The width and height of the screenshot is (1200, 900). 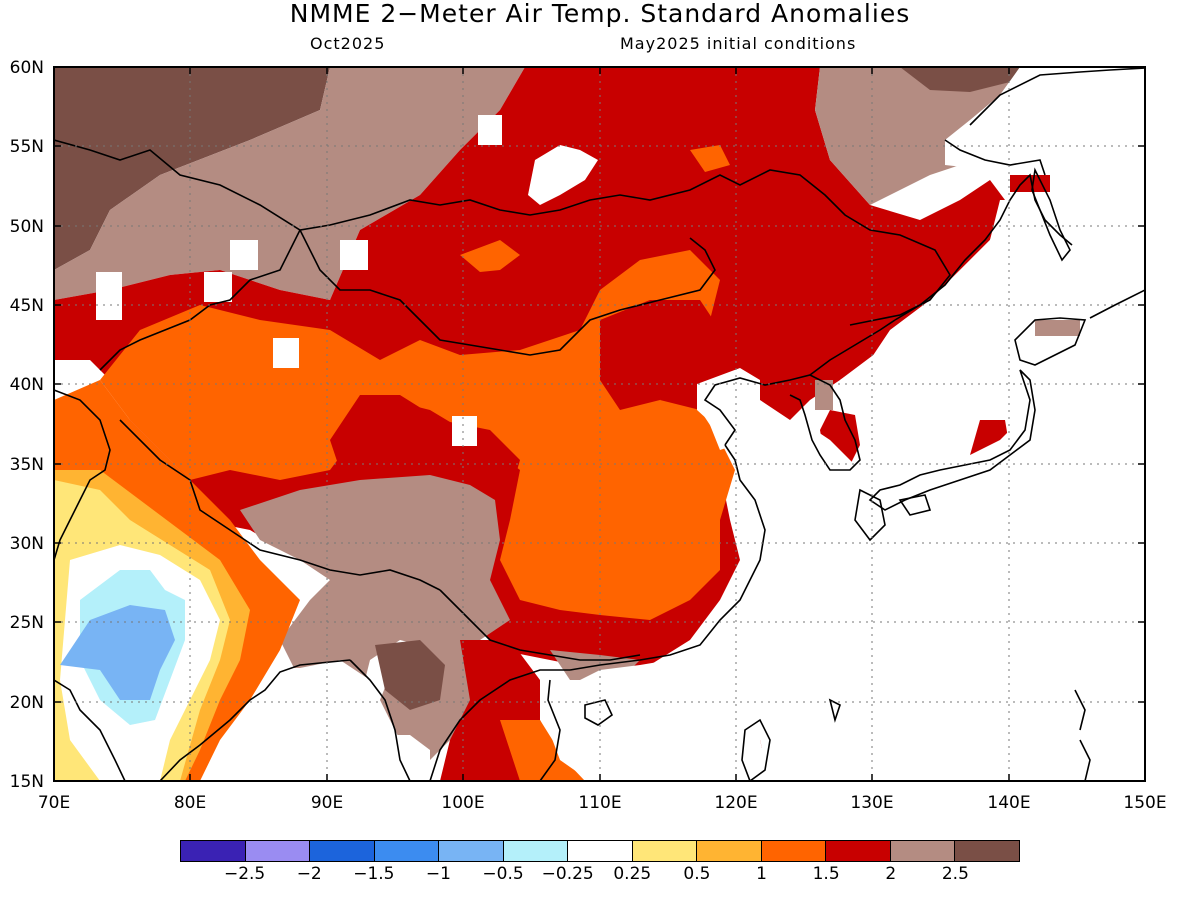 I want to click on lat-label: 20N, so click(x=27, y=703).